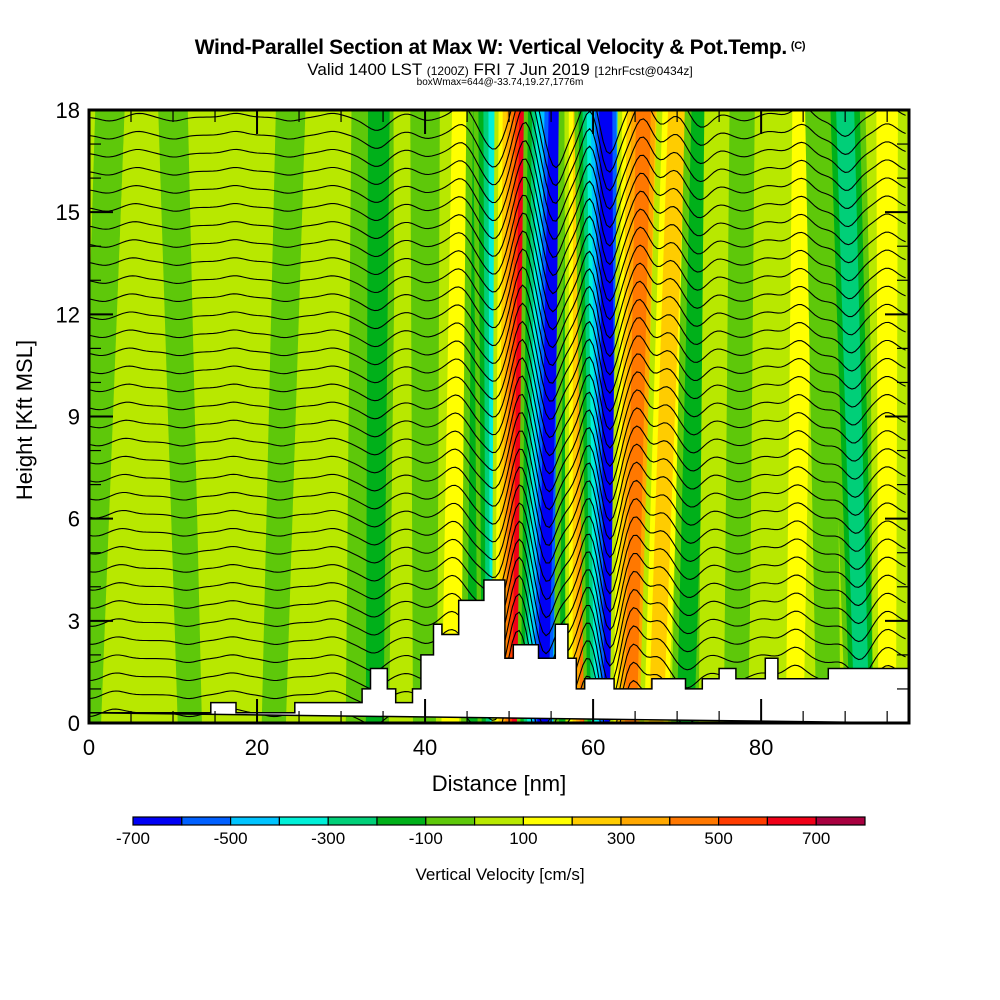 The image size is (1000, 1000). What do you see at coordinates (499, 874) in the screenshot?
I see `colorbar-title: Vertical Velocity [cm/s]` at bounding box center [499, 874].